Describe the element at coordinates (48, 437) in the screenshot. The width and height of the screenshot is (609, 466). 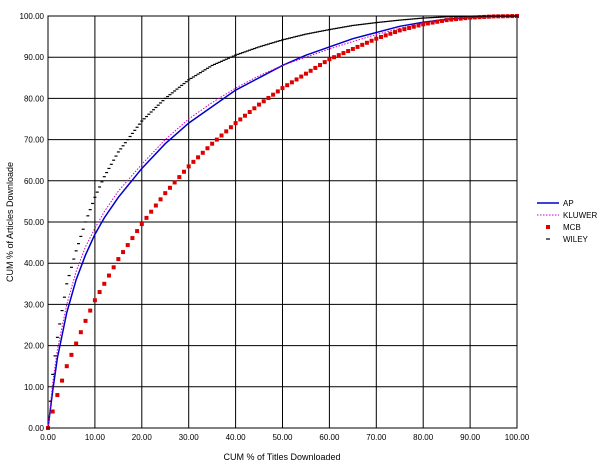
I see `x-tick-label: 0.00` at that location.